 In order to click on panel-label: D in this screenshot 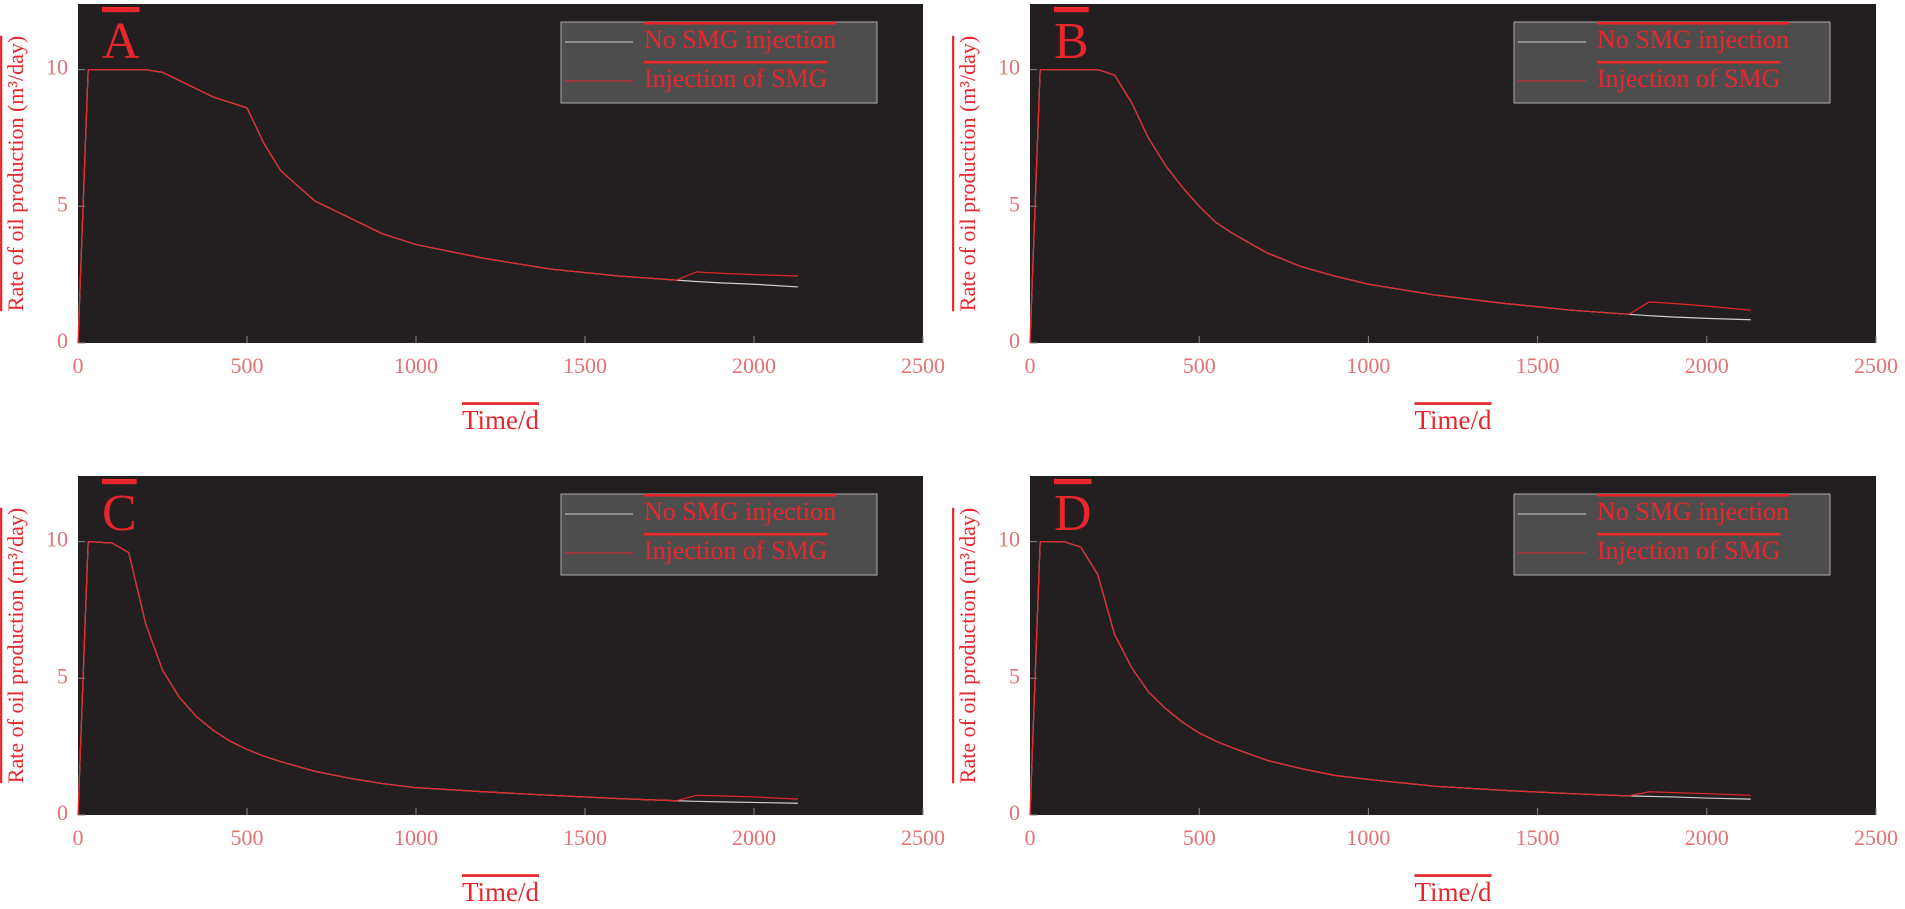, I will do `click(1073, 513)`.